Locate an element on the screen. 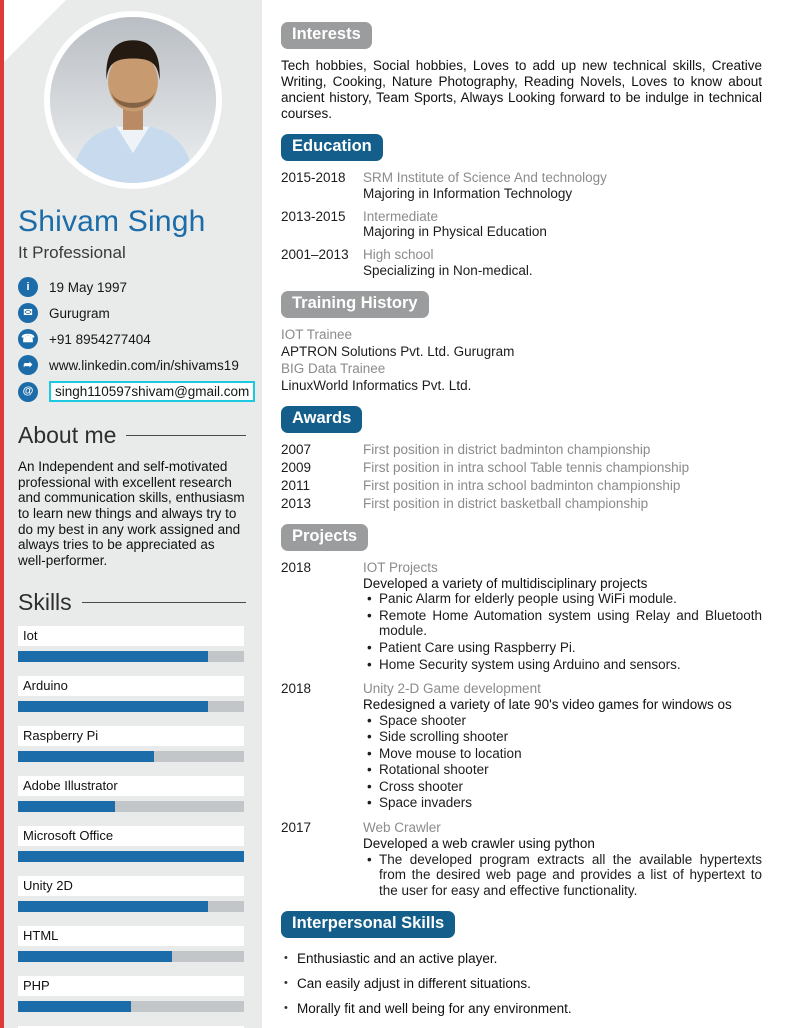  profile-photo is located at coordinates (133, 100).